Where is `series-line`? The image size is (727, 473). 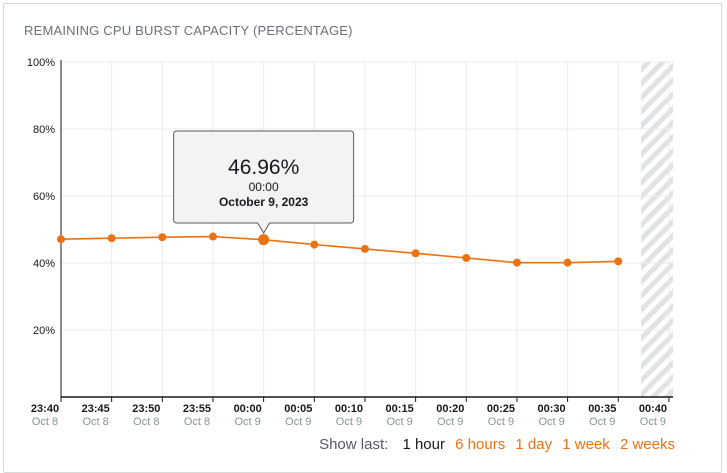 series-line is located at coordinates (339, 249).